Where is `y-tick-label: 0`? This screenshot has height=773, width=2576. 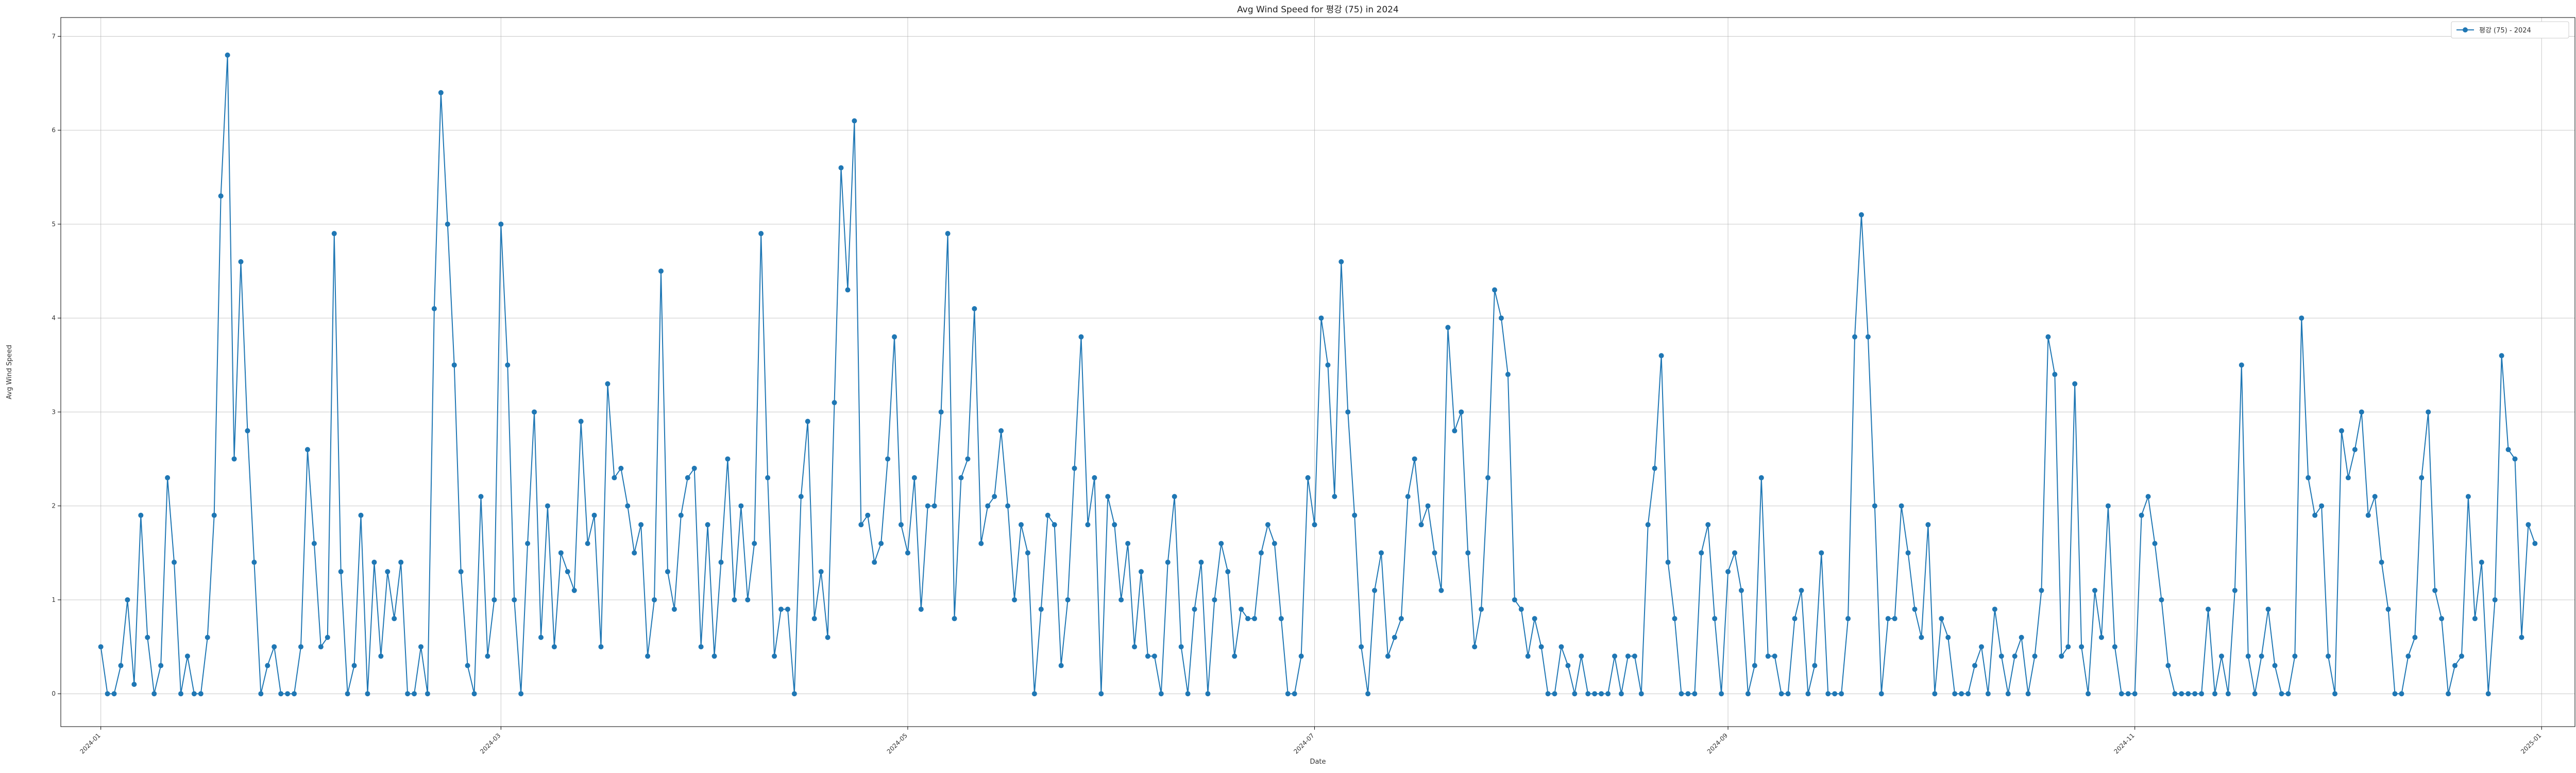 y-tick-label: 0 is located at coordinates (54, 693).